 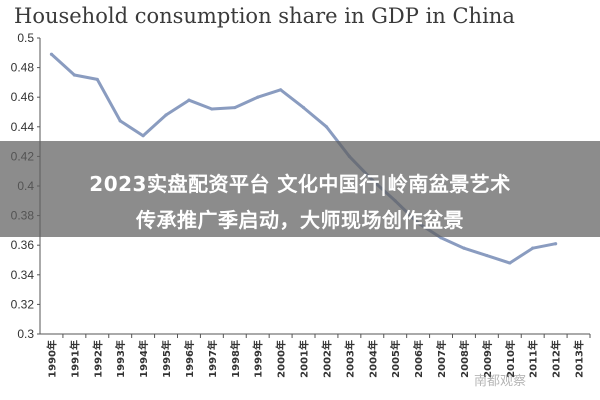 What do you see at coordinates (143, 359) in the screenshot?
I see `x-tick-label: 1994年` at bounding box center [143, 359].